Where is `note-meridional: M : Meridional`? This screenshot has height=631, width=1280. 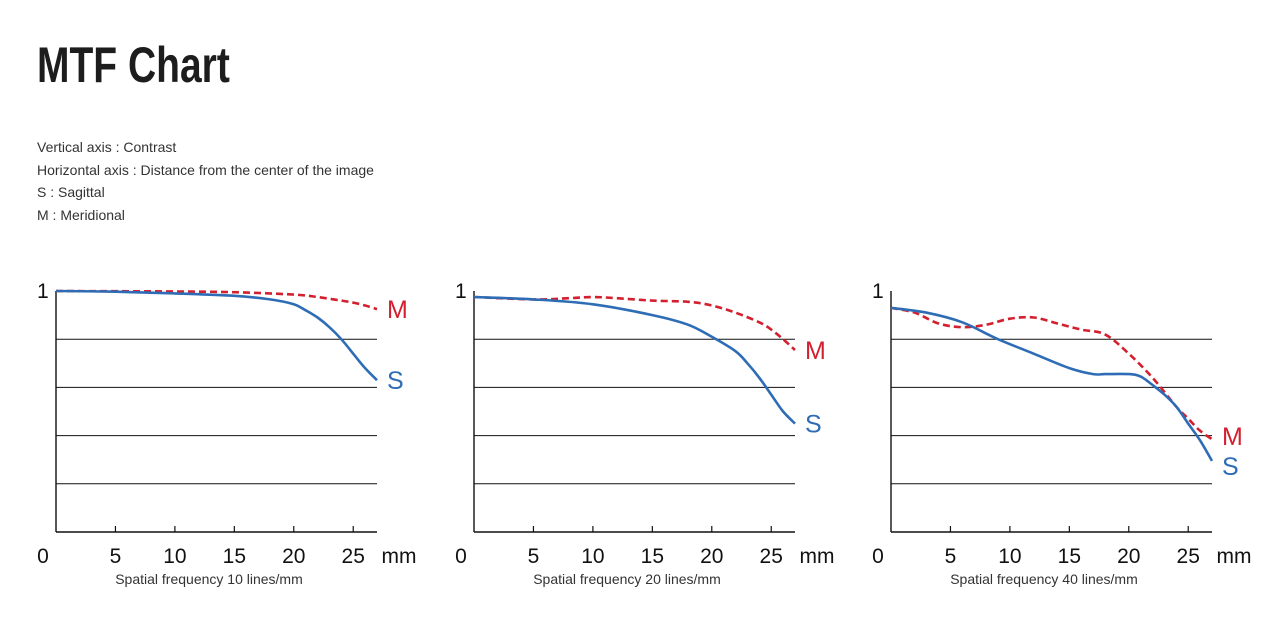
note-meridional: M : Meridional is located at coordinates (81, 215).